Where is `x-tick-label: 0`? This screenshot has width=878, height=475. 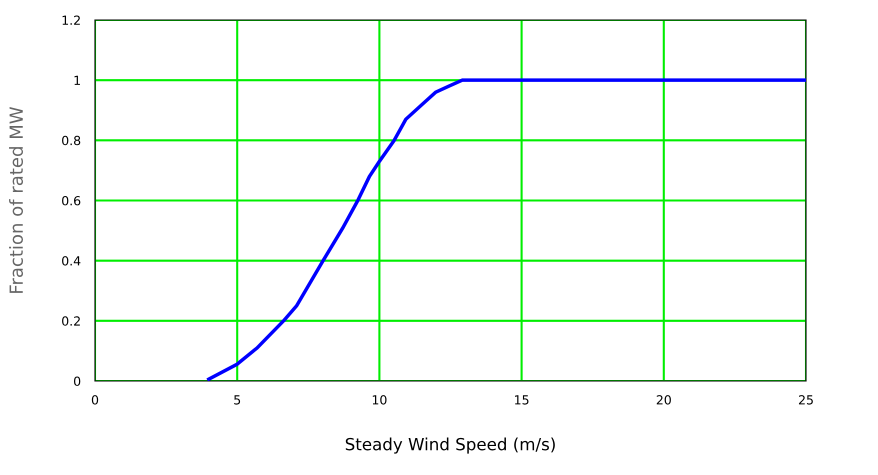 x-tick-label: 0 is located at coordinates (95, 400).